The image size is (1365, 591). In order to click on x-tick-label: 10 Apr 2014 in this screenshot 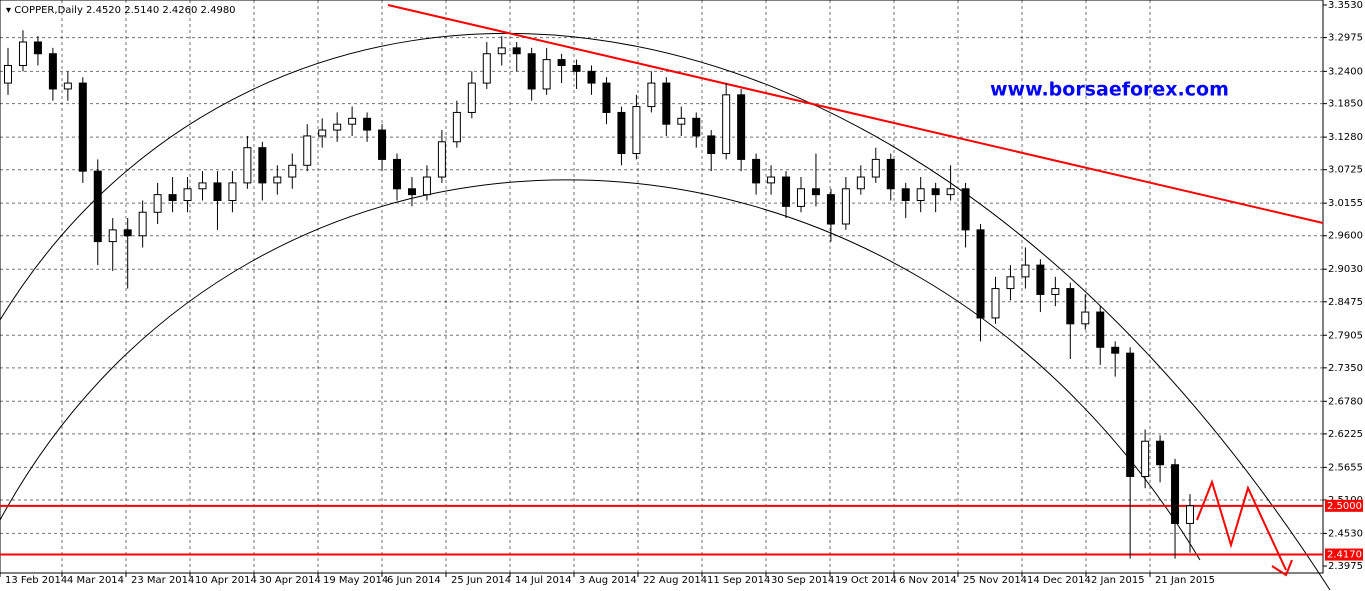, I will do `click(226, 580)`.